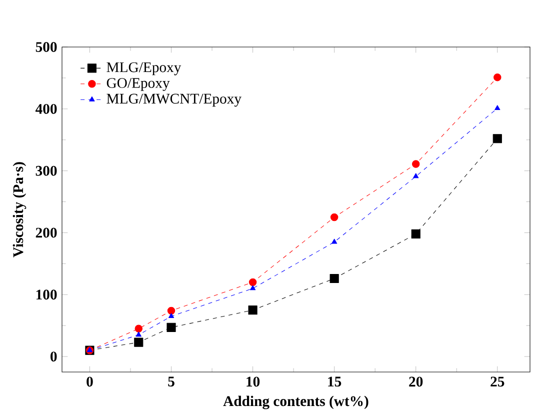  What do you see at coordinates (46, 109) in the screenshot?
I see `y-tick-label: 400` at bounding box center [46, 109].